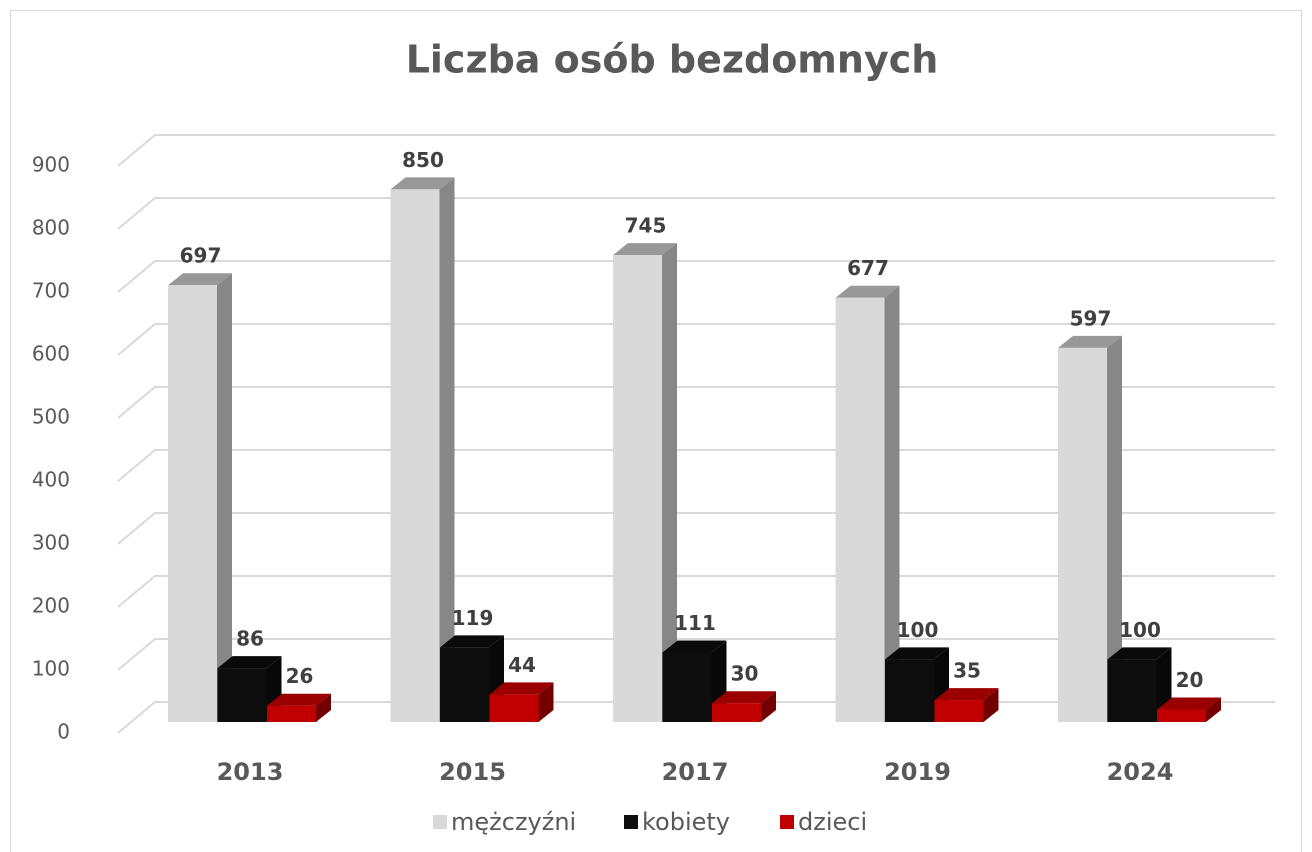  Describe the element at coordinates (51, 354) in the screenshot. I see `y-tick-label: 600` at that location.